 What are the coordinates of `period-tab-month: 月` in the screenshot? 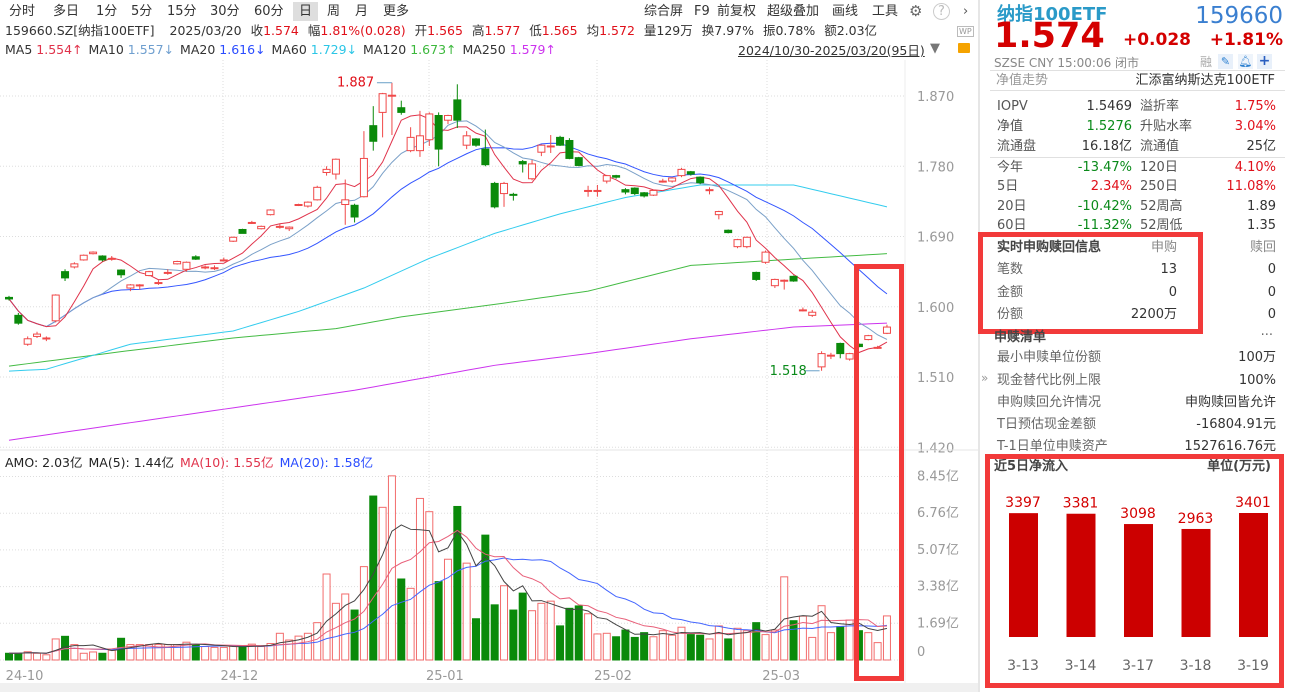 It's located at (362, 11).